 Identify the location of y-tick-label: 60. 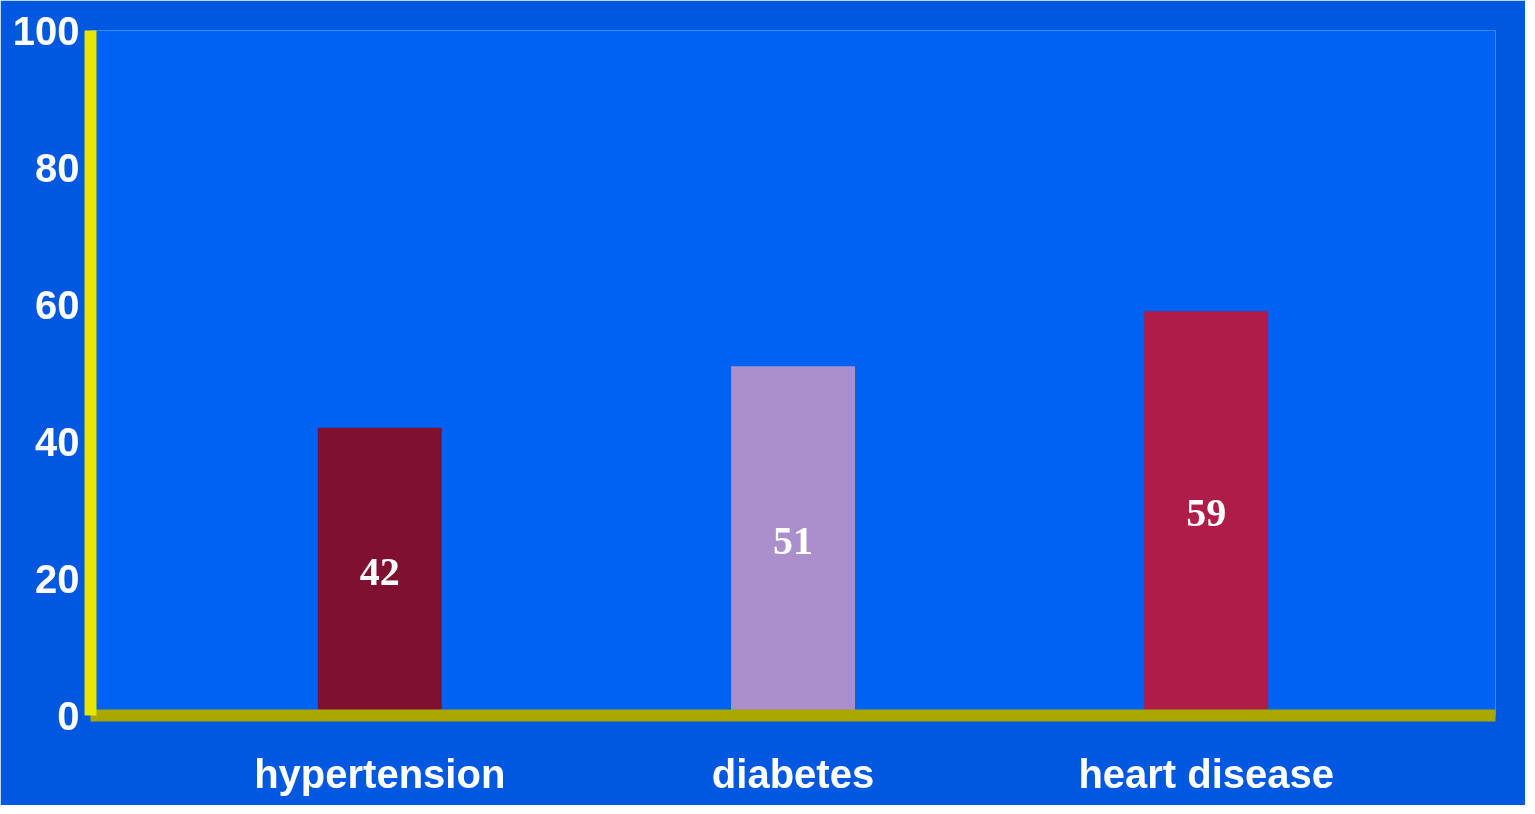
(57, 304).